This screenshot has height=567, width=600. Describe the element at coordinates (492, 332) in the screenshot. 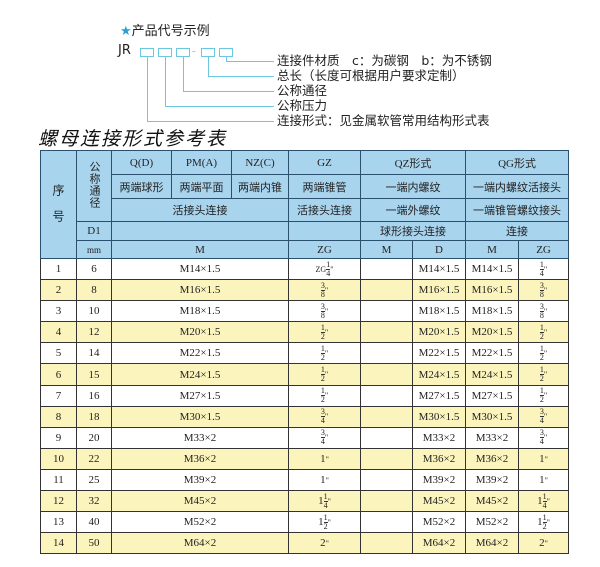

I see `cell-qg-m: M20×1.5` at that location.